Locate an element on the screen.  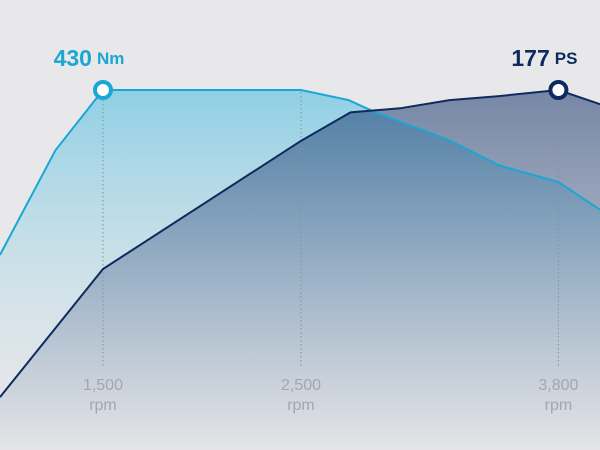
peak-unit: Nm is located at coordinates (110, 58).